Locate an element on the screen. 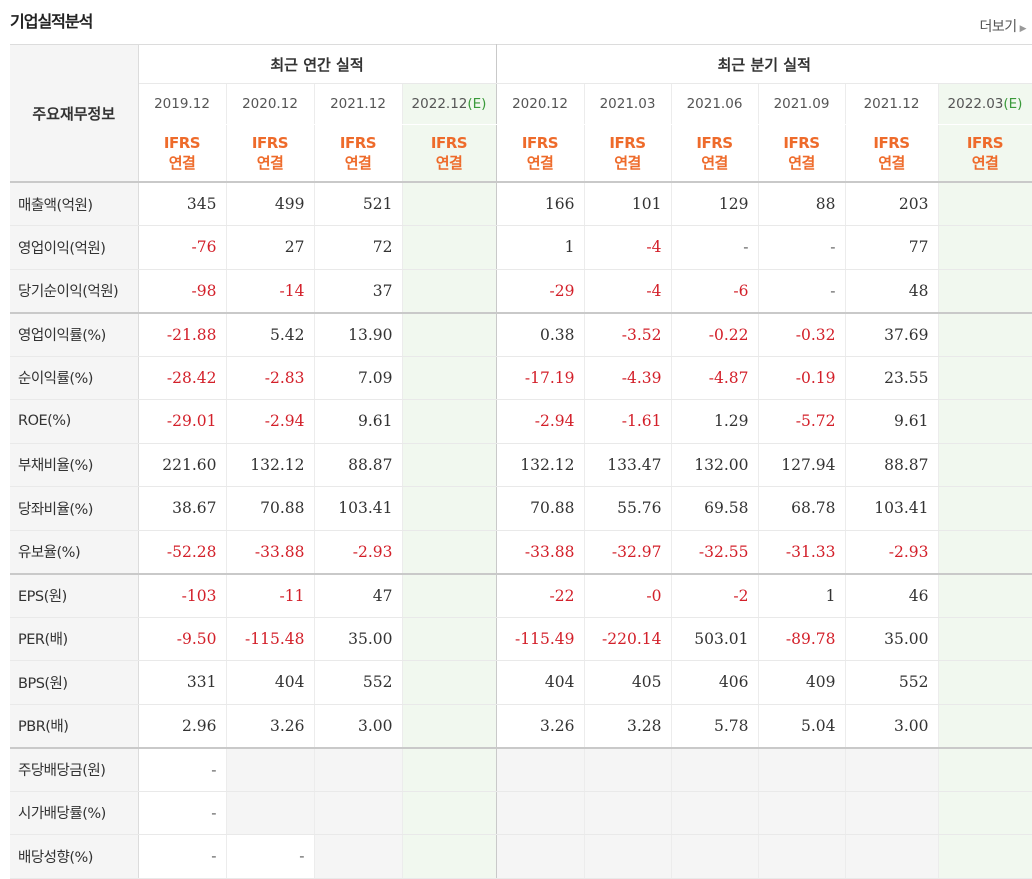 The height and width of the screenshot is (879, 1032). table-cell: -21.88 is located at coordinates (182, 334).